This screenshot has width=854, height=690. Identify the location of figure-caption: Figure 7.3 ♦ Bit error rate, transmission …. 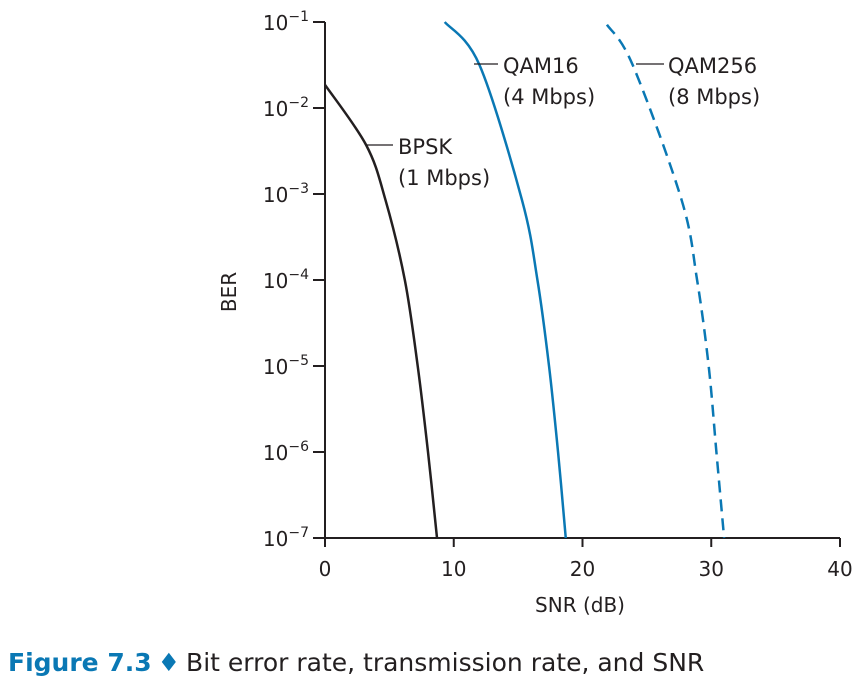
(356, 662).